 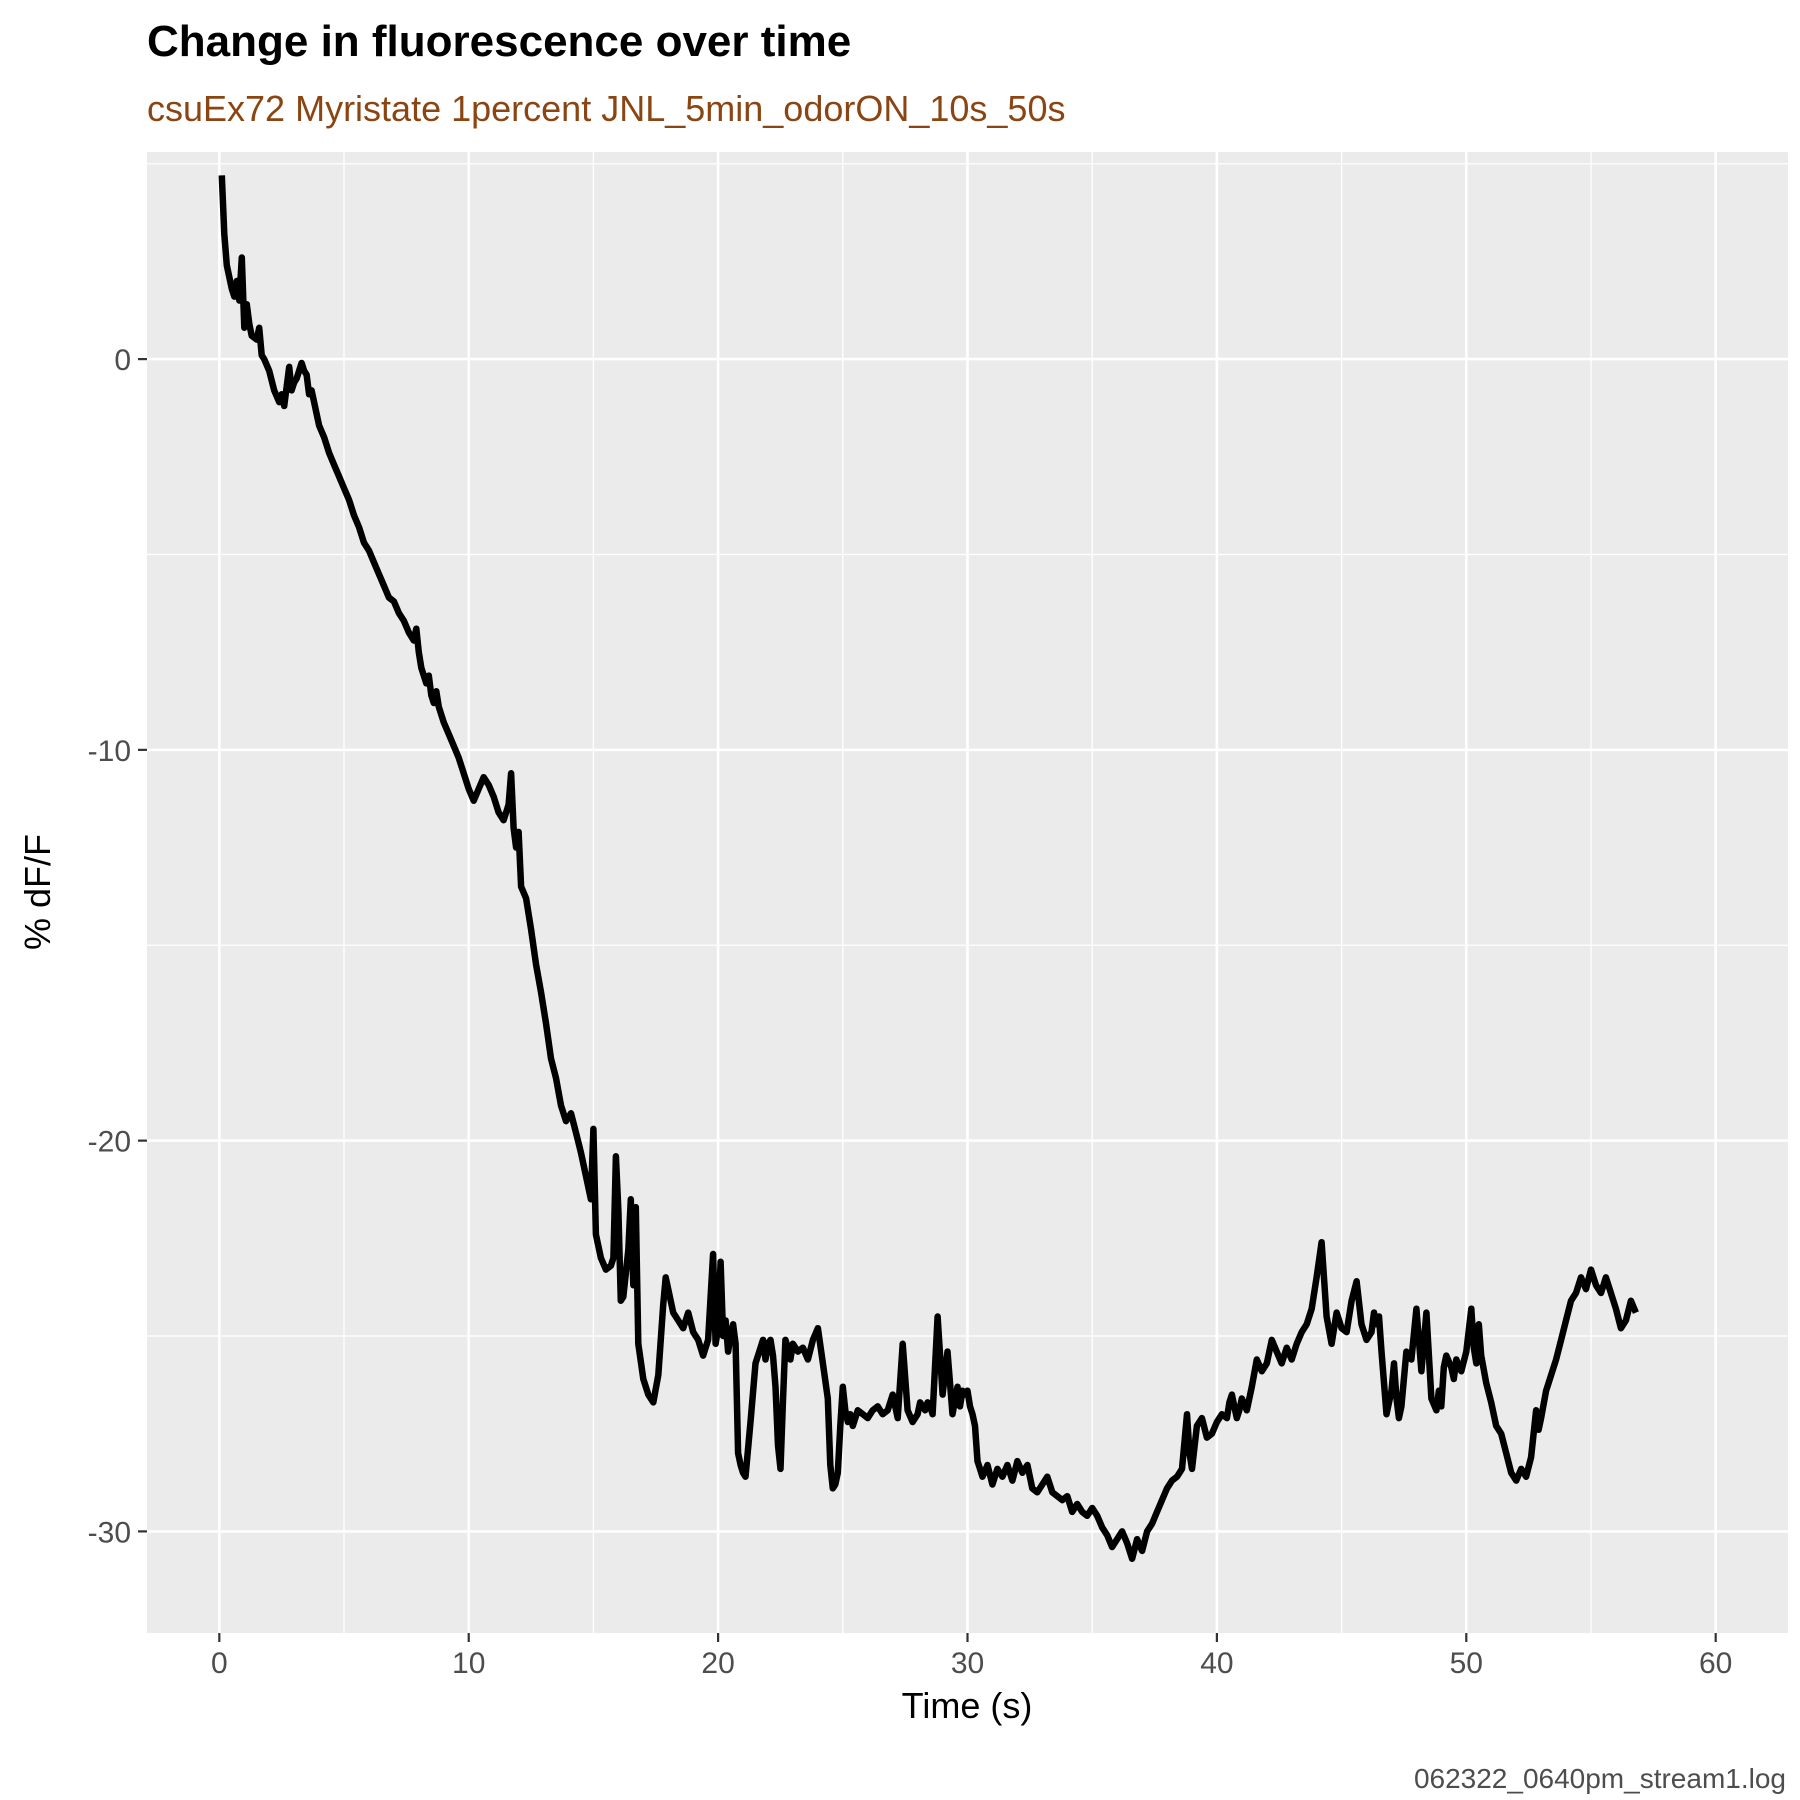 I want to click on x-axis-title: Time (s), so click(x=967, y=1705).